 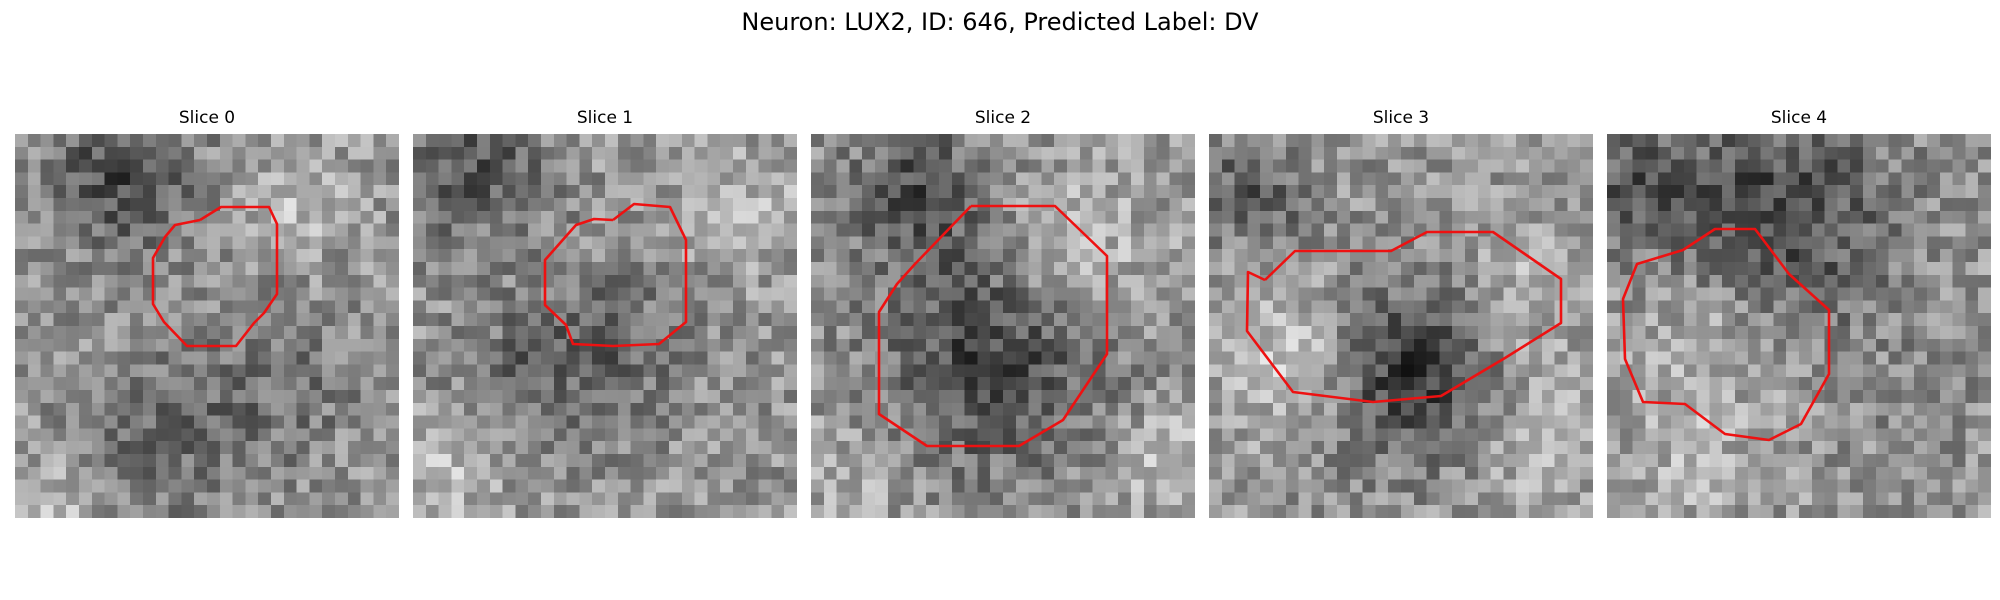 What do you see at coordinates (207, 118) in the screenshot?
I see `slice-0-title: Slice 0` at bounding box center [207, 118].